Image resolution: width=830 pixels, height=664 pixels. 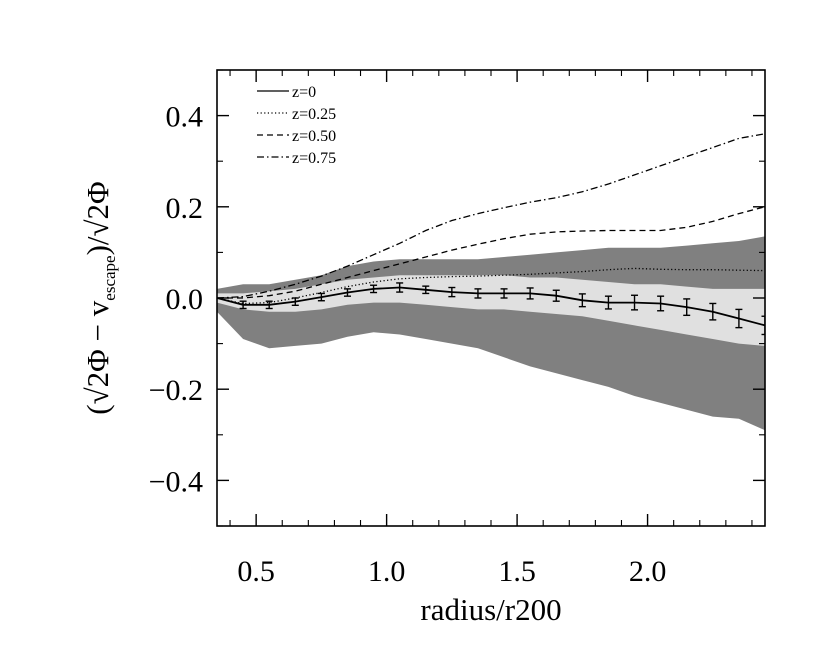 What do you see at coordinates (491, 252) in the screenshot?
I see `series-line-z050` at bounding box center [491, 252].